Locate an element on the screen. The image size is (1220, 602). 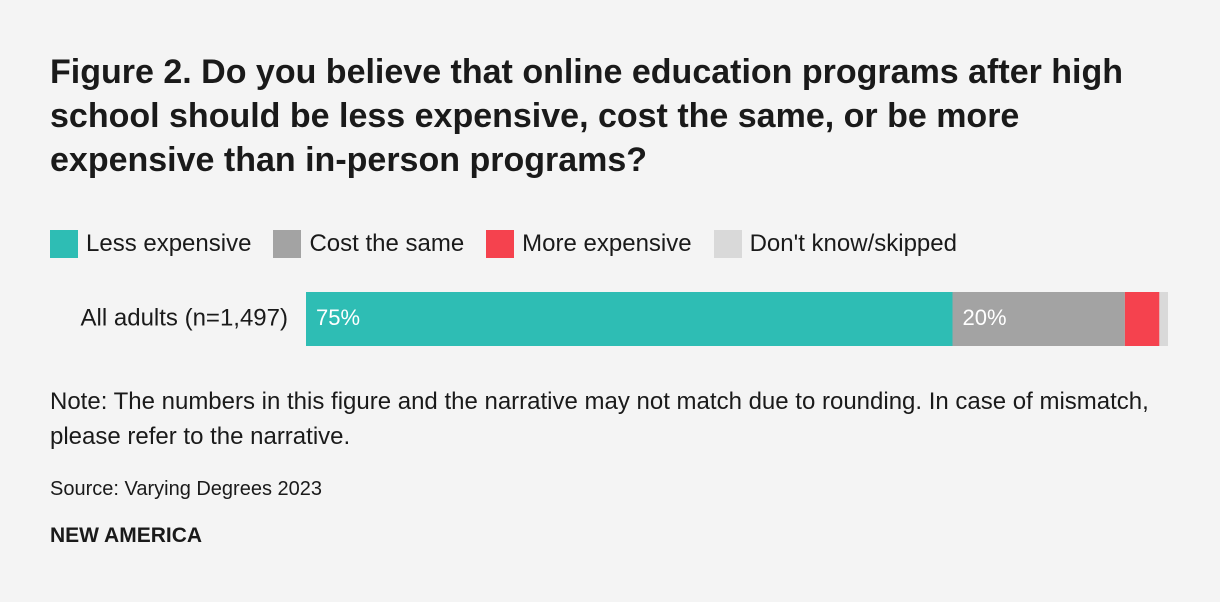
legend-item: Don't know/skipped is located at coordinates (835, 244).